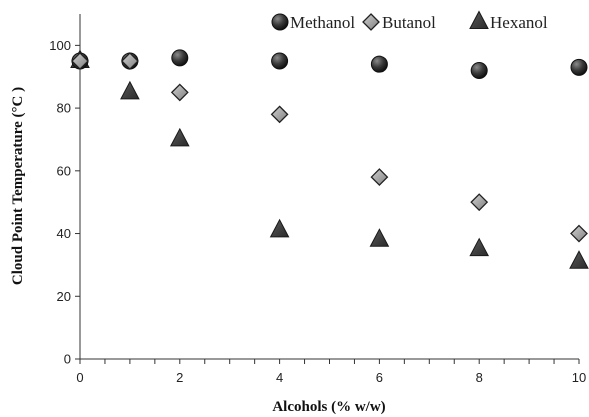 This screenshot has height=417, width=589. I want to click on legend-item-hexanol: Hexanol, so click(508, 21).